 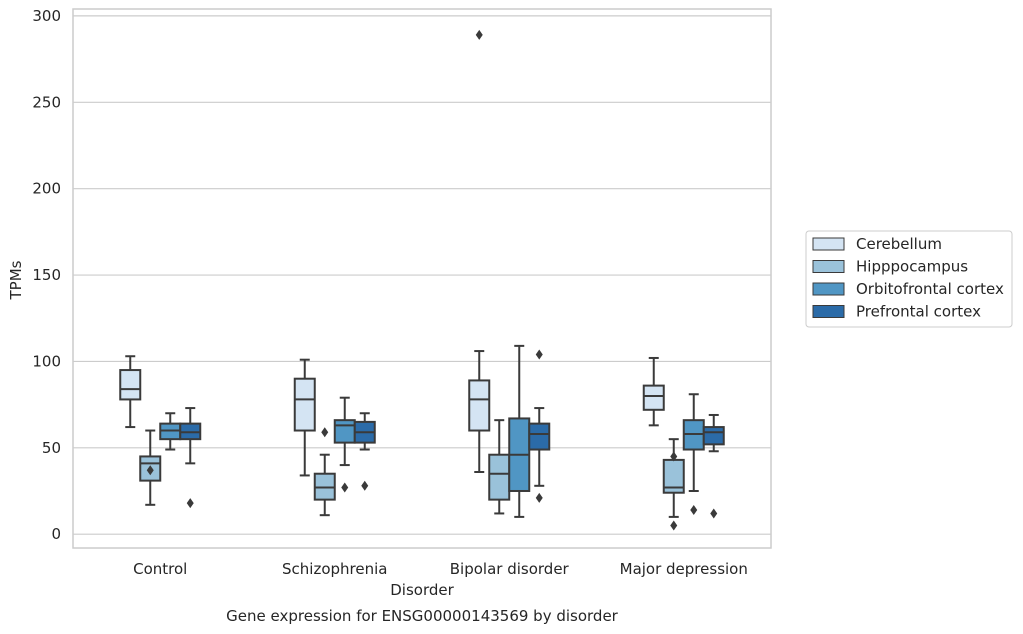 What do you see at coordinates (510, 569) in the screenshot?
I see `x-tick-label: Bipolar disorder` at bounding box center [510, 569].